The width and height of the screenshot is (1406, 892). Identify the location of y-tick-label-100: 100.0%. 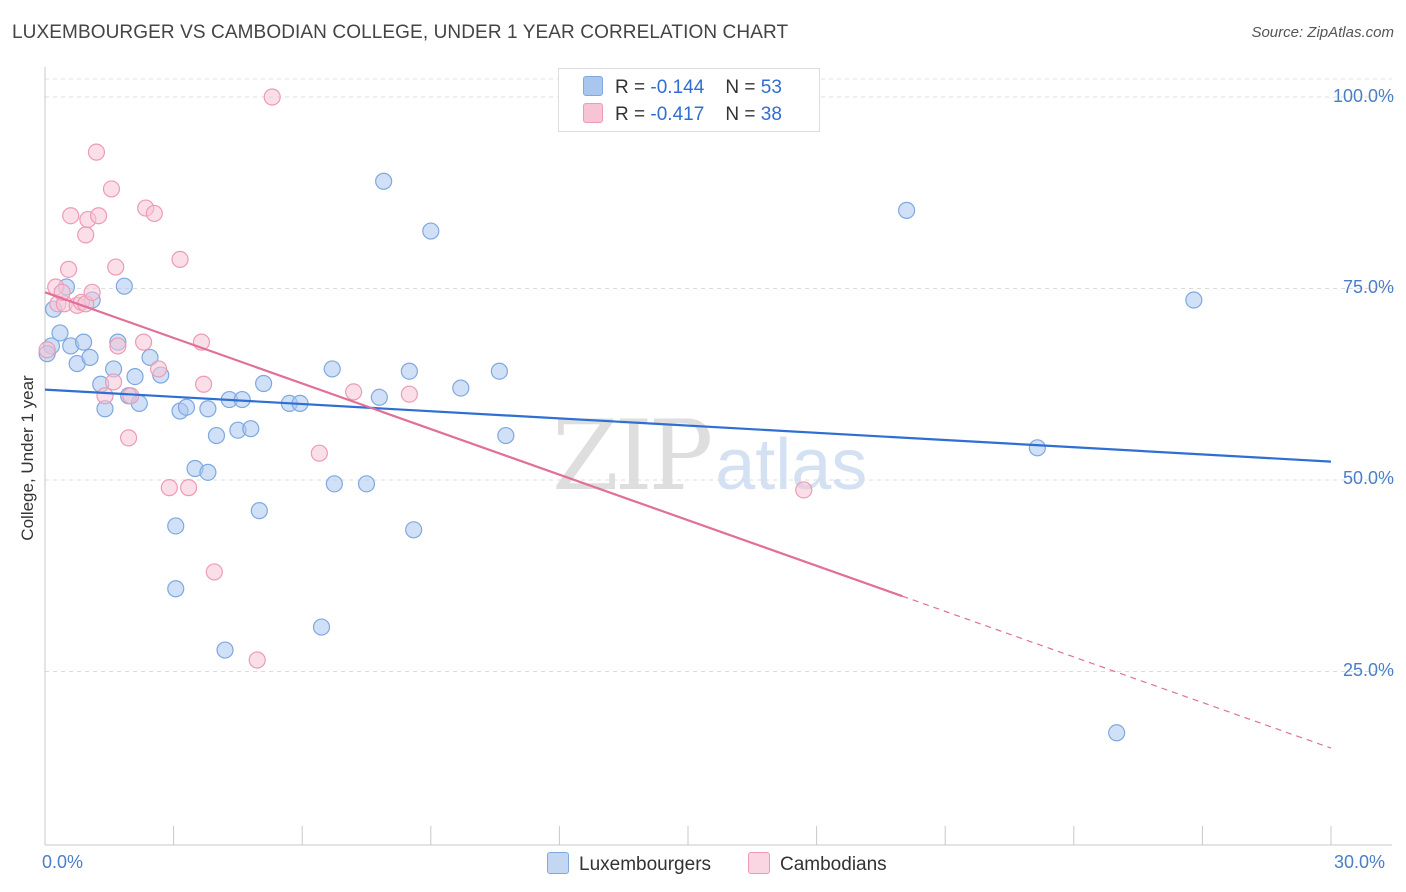
(1363, 96).